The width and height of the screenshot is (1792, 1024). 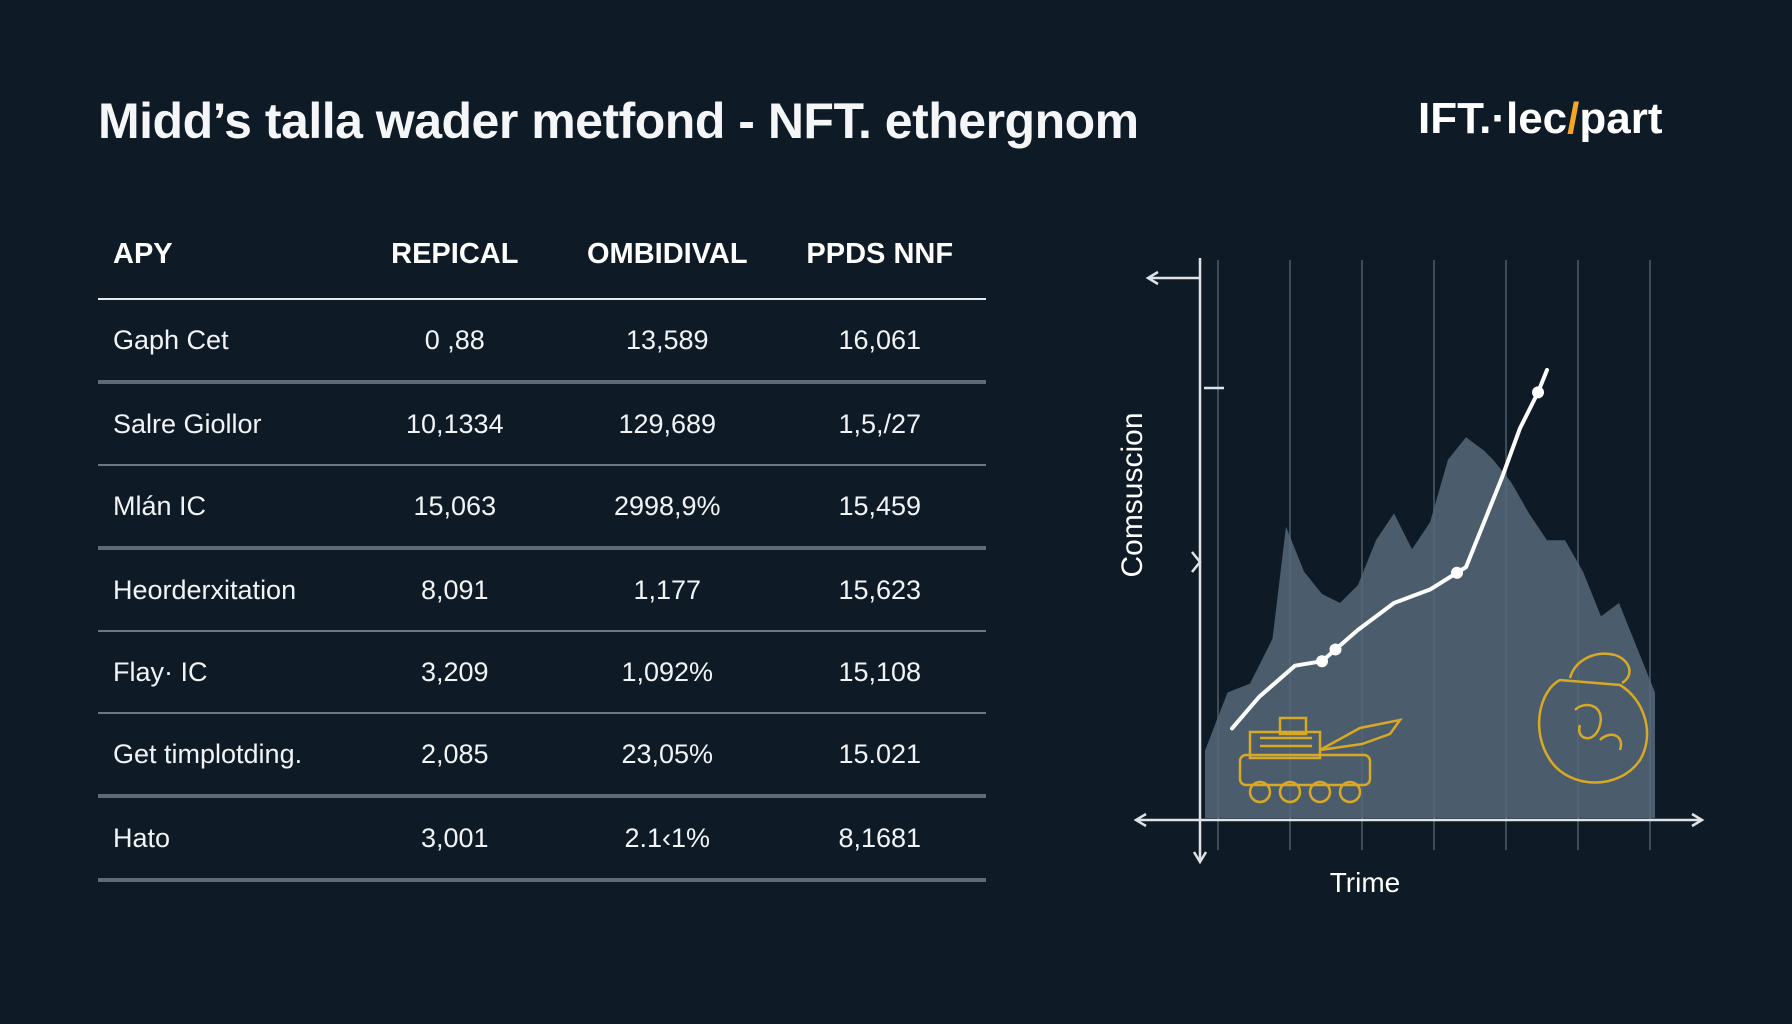 I want to click on column-header: REPICAL, so click(x=455, y=261).